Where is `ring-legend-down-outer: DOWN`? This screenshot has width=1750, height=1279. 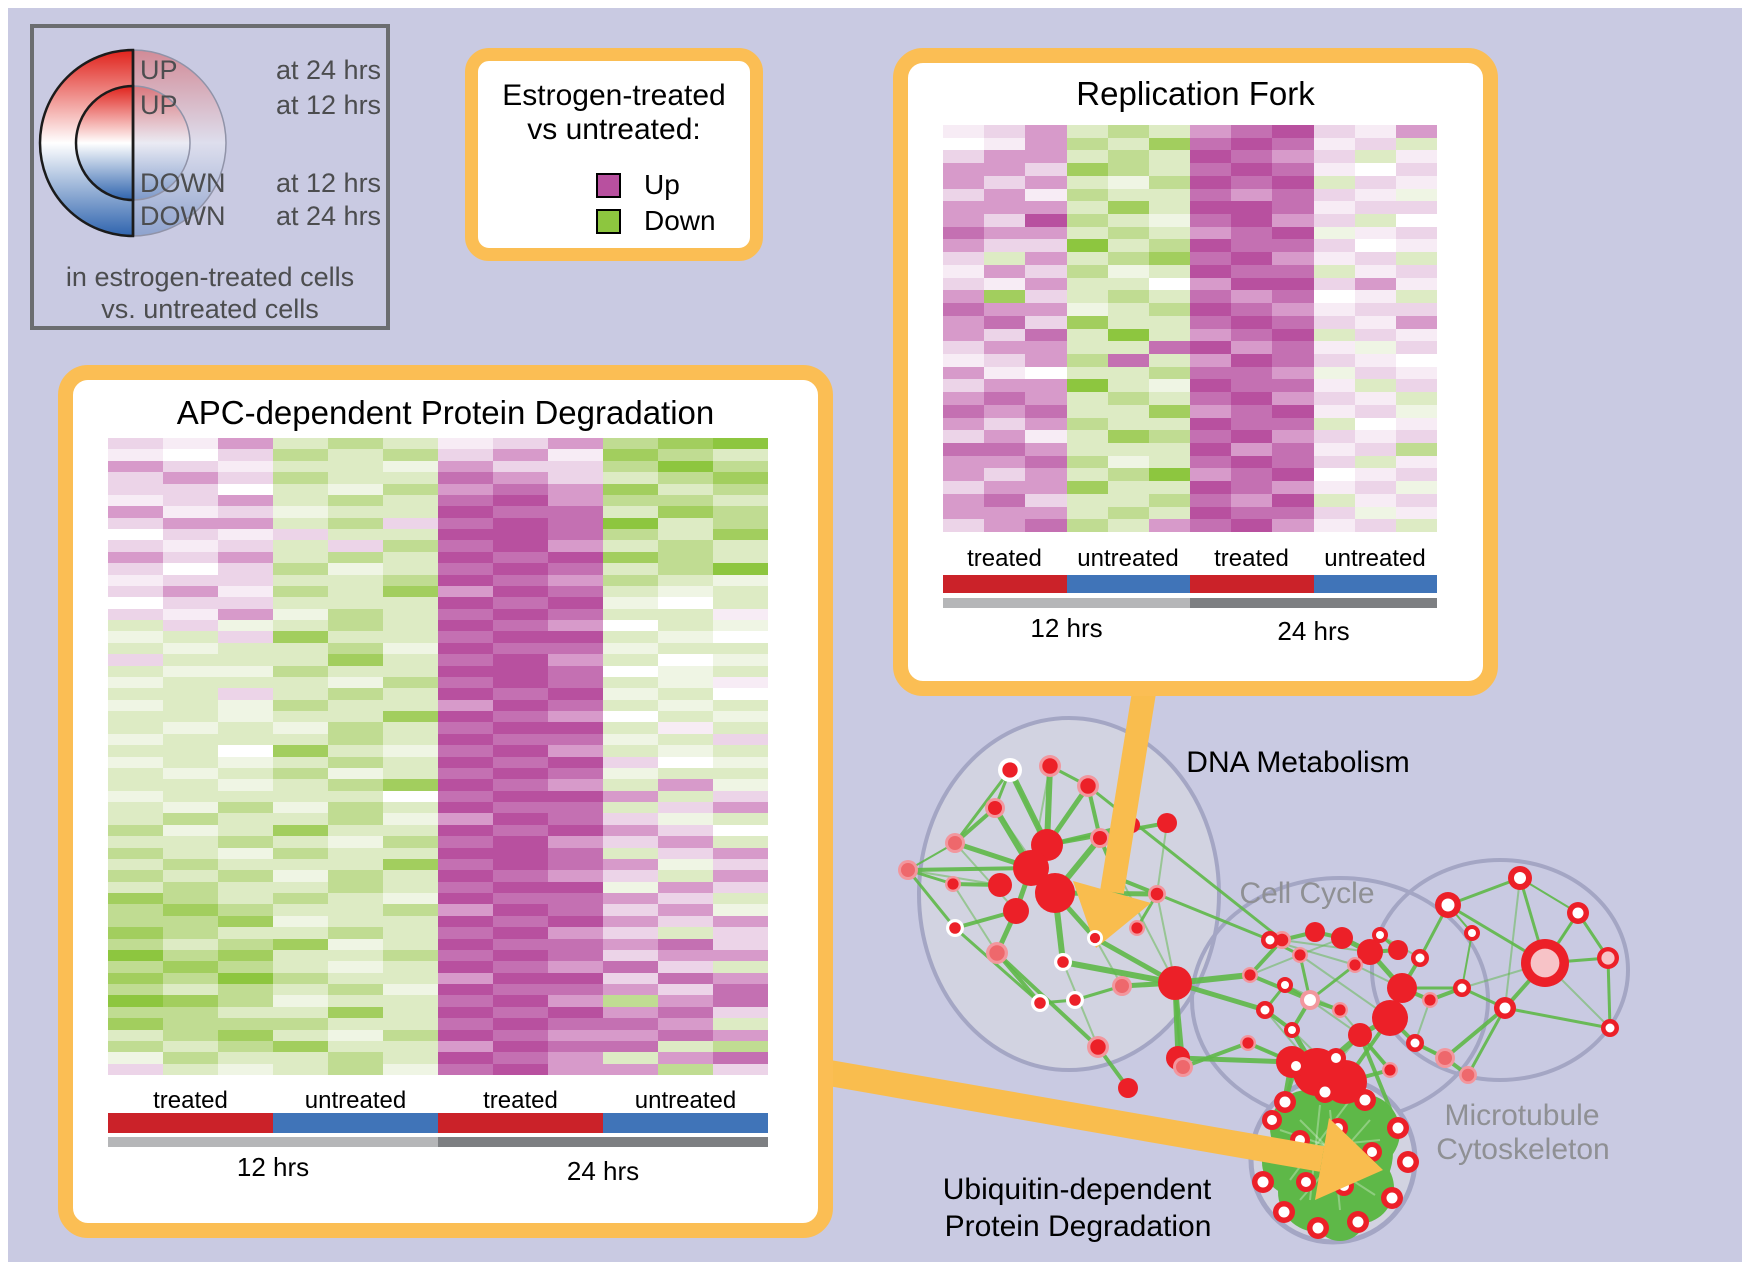
ring-legend-down-outer: DOWN is located at coordinates (183, 216).